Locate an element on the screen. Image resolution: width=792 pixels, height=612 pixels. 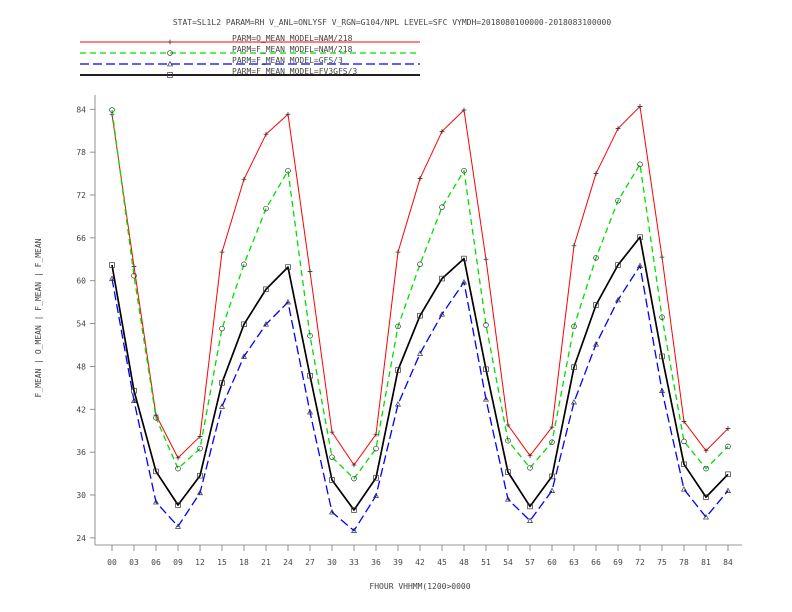
x-tick-label: 36 is located at coordinates (376, 562).